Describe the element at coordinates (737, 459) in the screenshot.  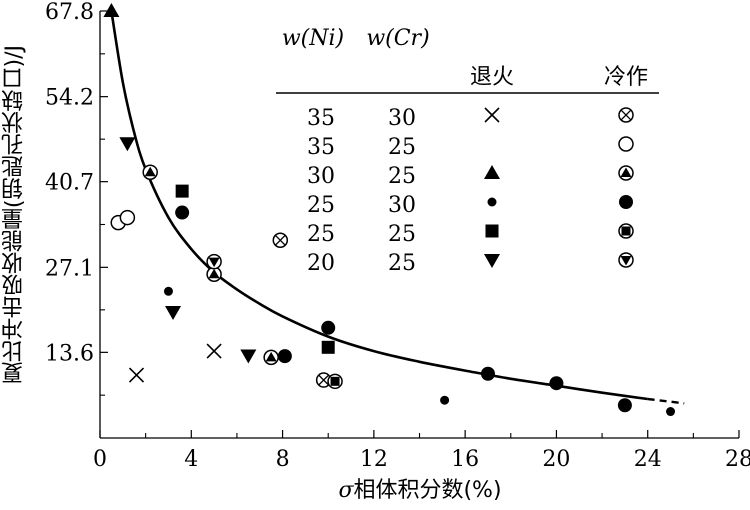
I see `x-tick-label: 28` at that location.